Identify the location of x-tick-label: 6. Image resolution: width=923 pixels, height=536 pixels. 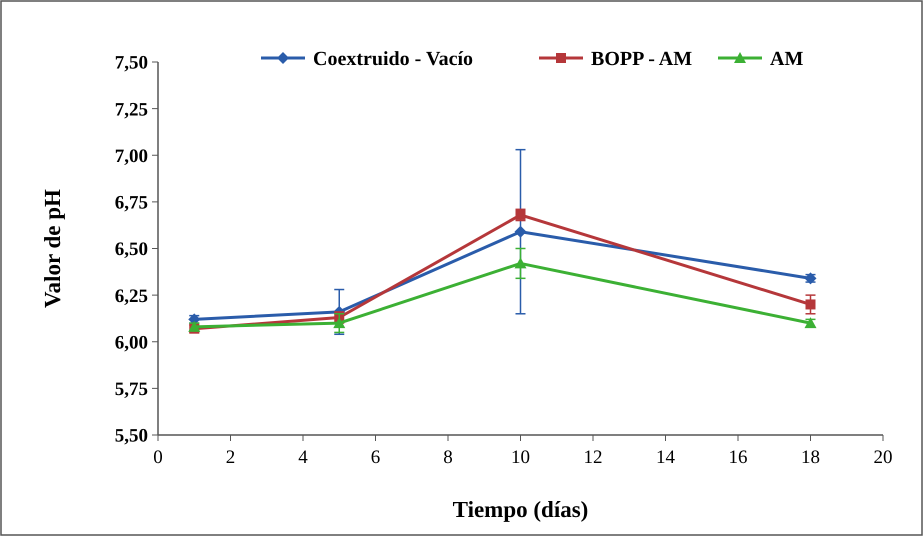
(375, 457).